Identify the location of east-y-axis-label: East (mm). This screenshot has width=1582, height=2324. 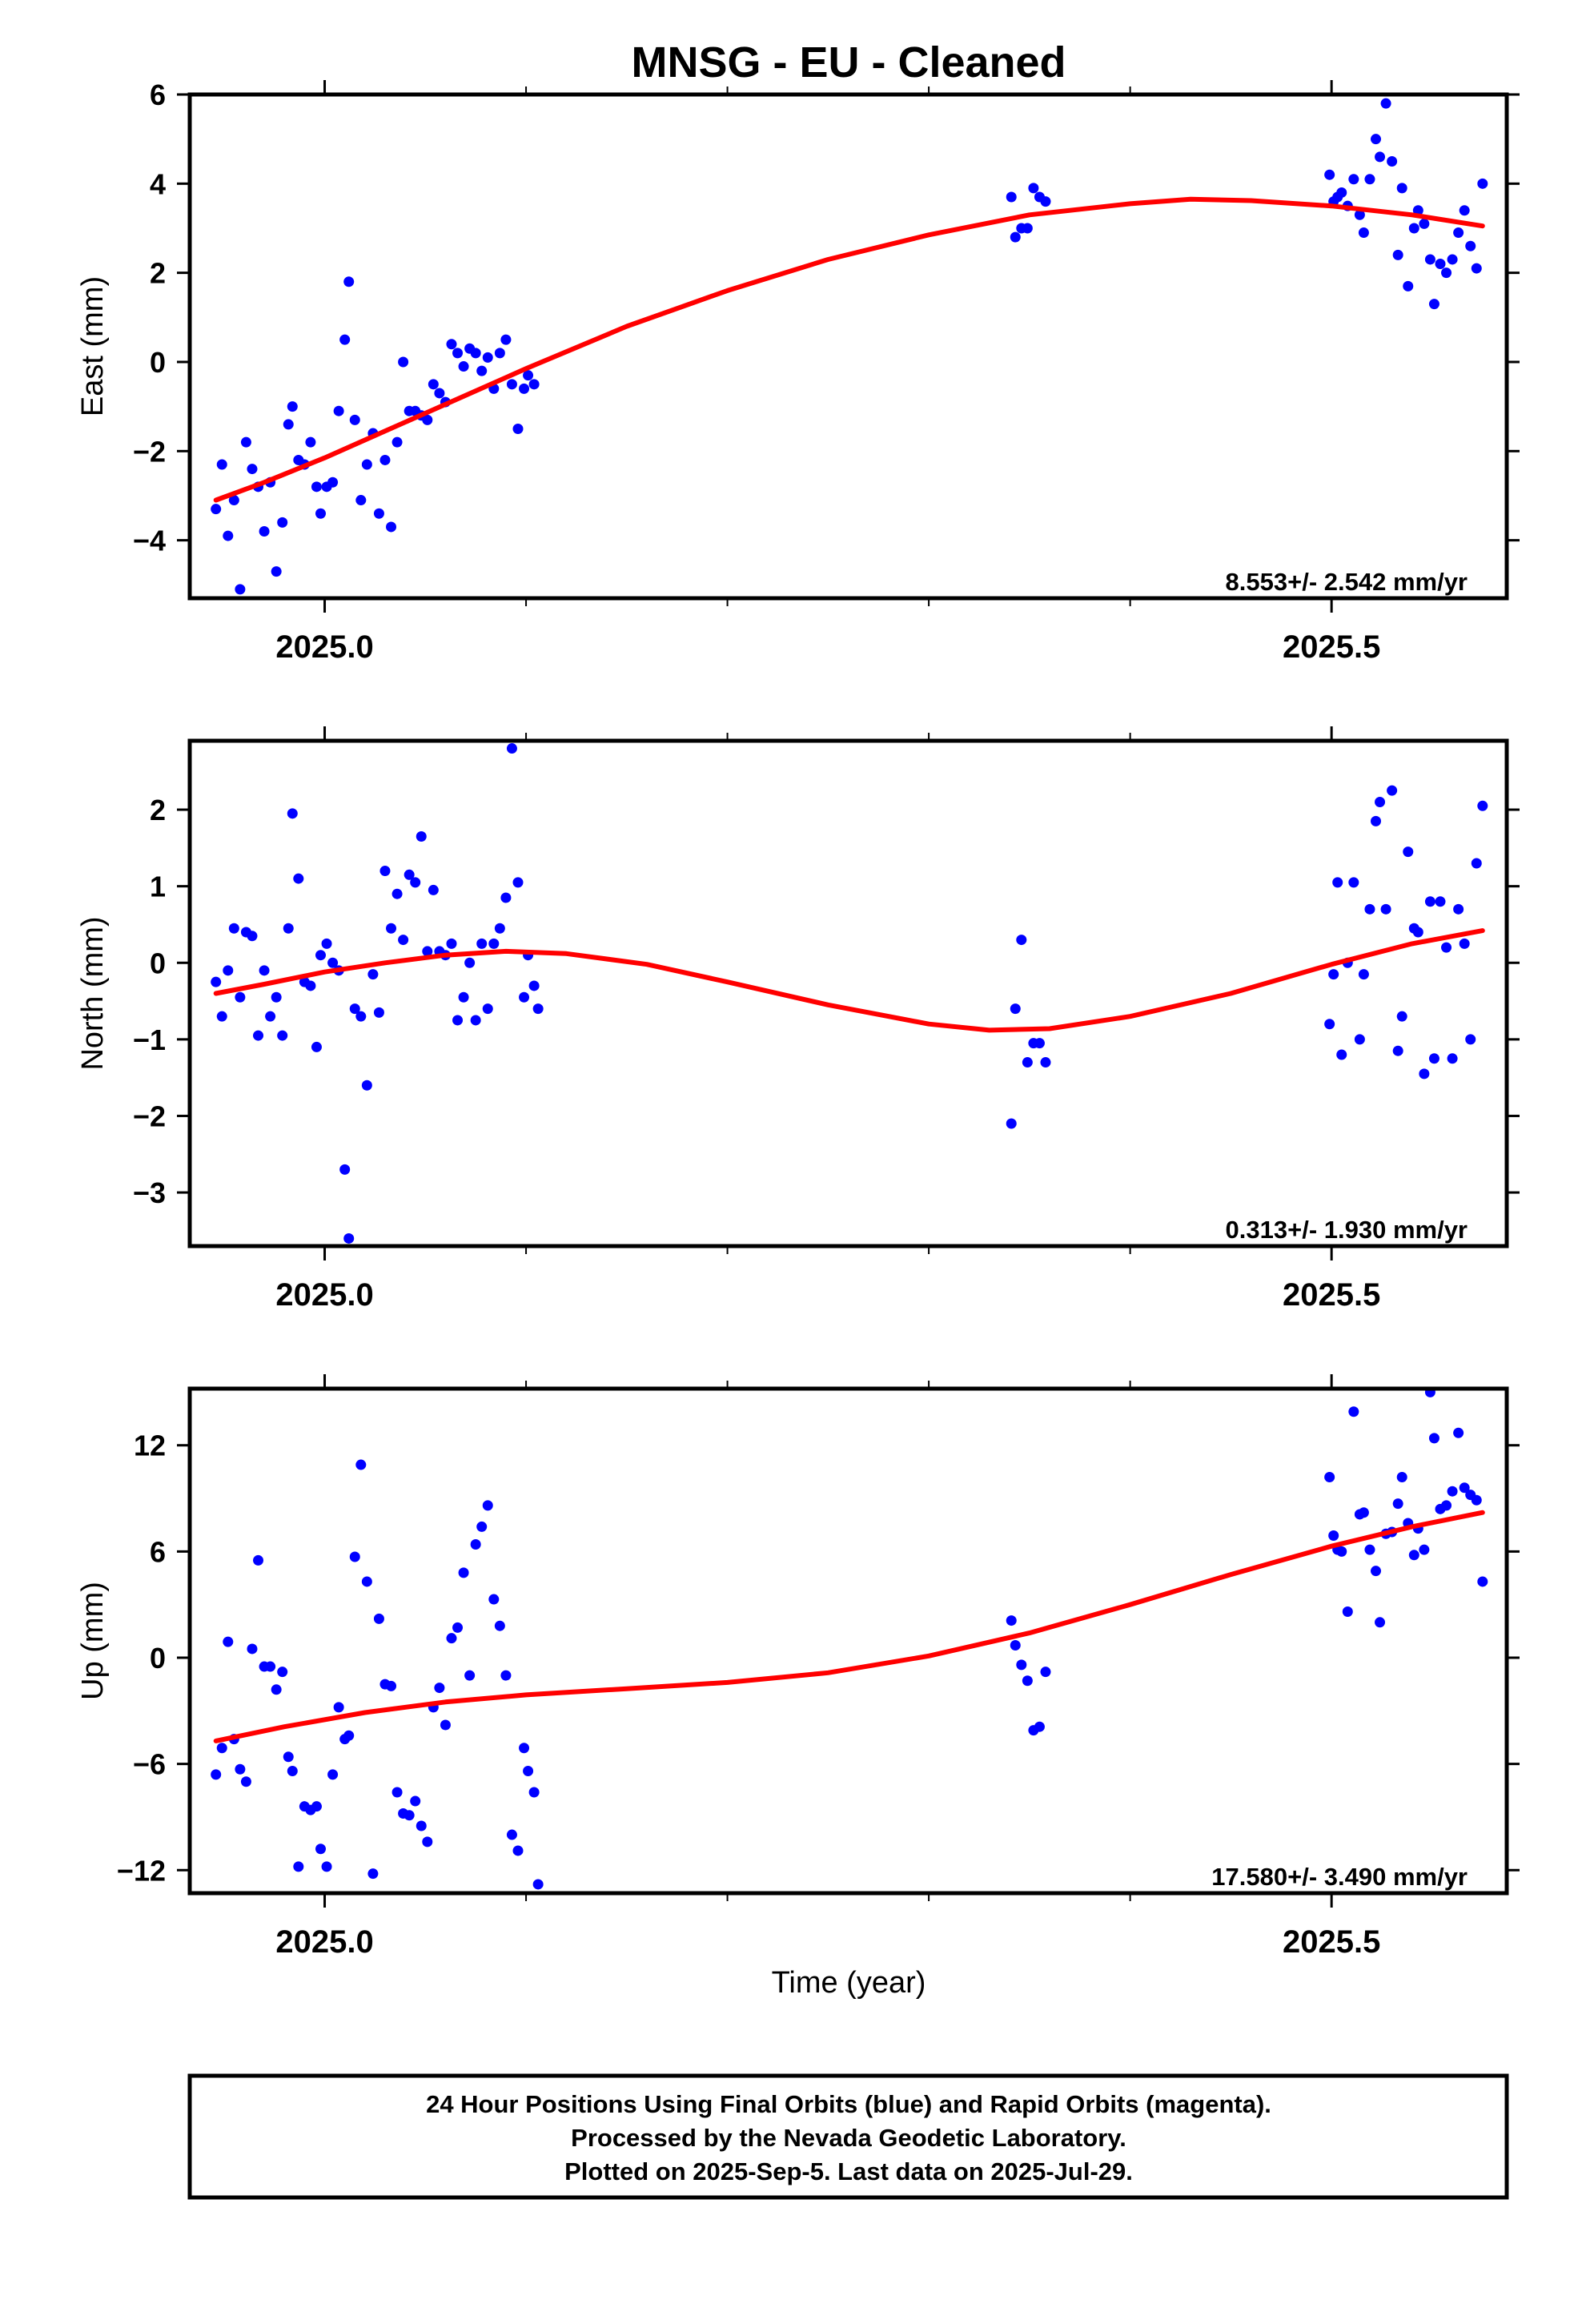
(93, 346).